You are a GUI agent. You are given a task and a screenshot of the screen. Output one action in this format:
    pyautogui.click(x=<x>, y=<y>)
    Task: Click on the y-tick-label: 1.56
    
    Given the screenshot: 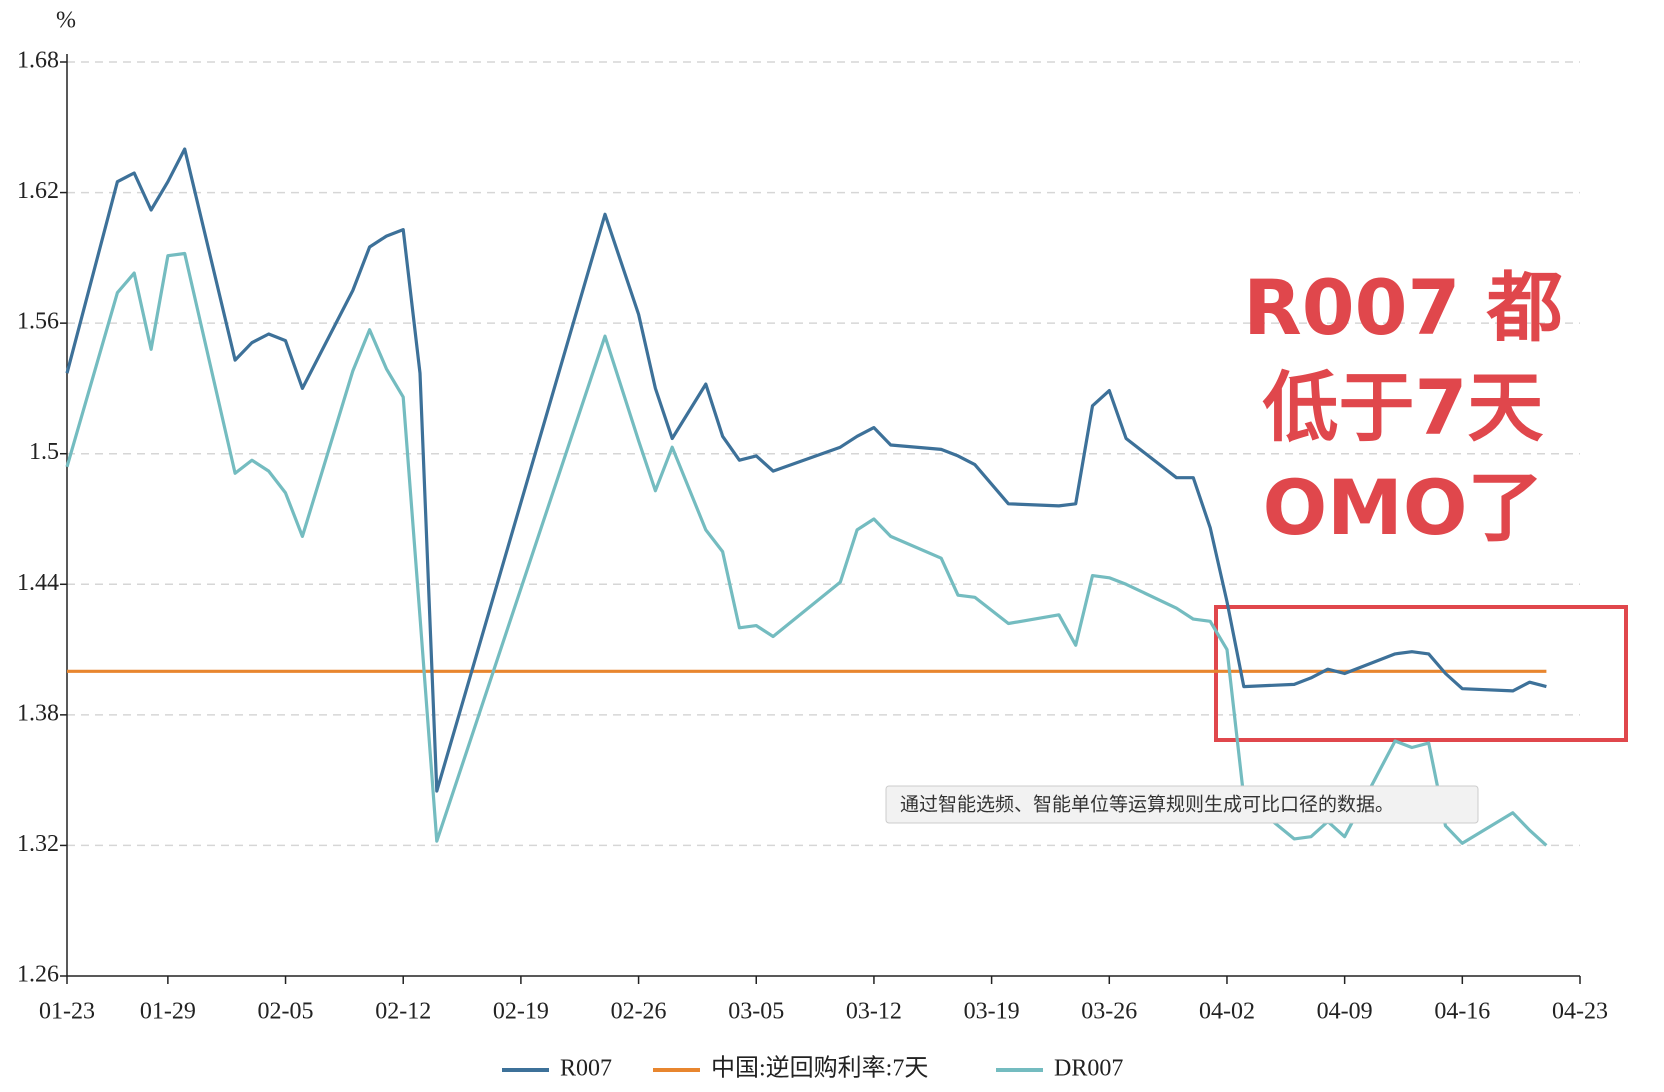 What is the action you would take?
    pyautogui.click(x=38, y=322)
    